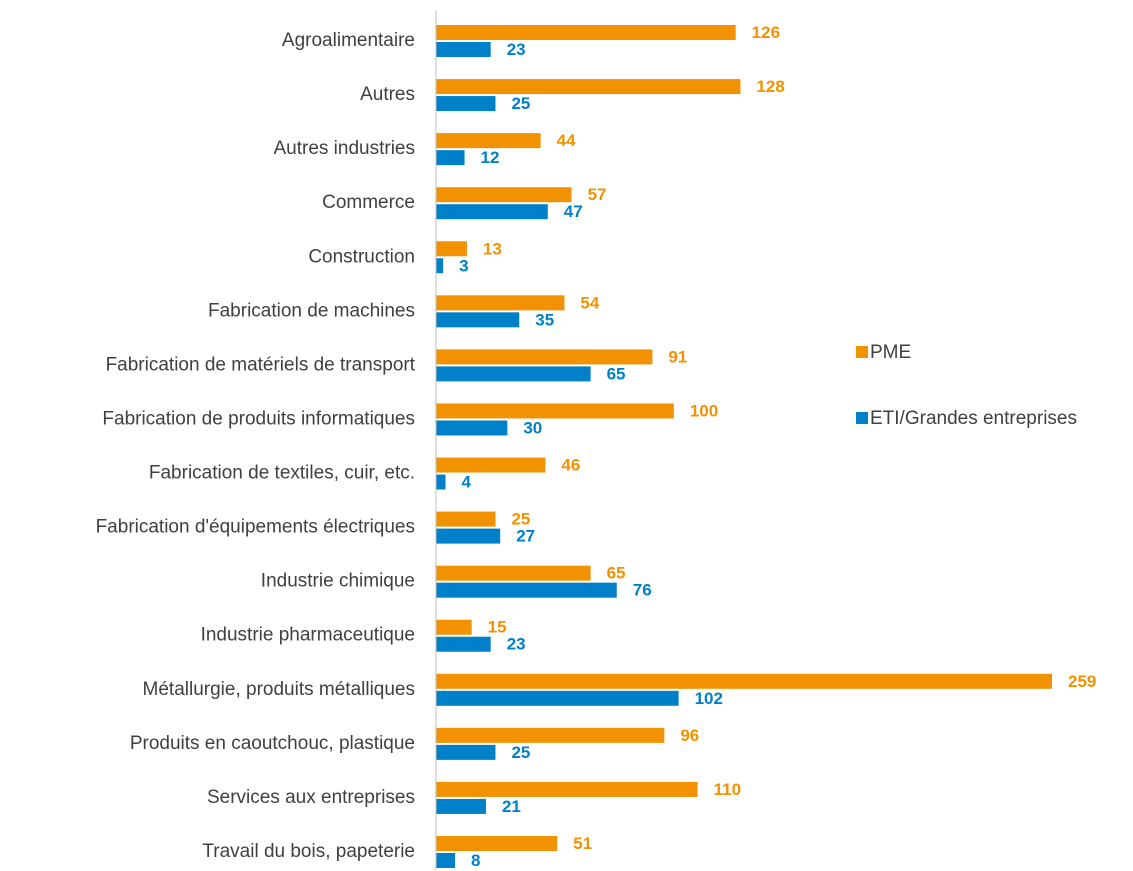  Describe the element at coordinates (677, 356) in the screenshot. I see `data-label: 91` at that location.